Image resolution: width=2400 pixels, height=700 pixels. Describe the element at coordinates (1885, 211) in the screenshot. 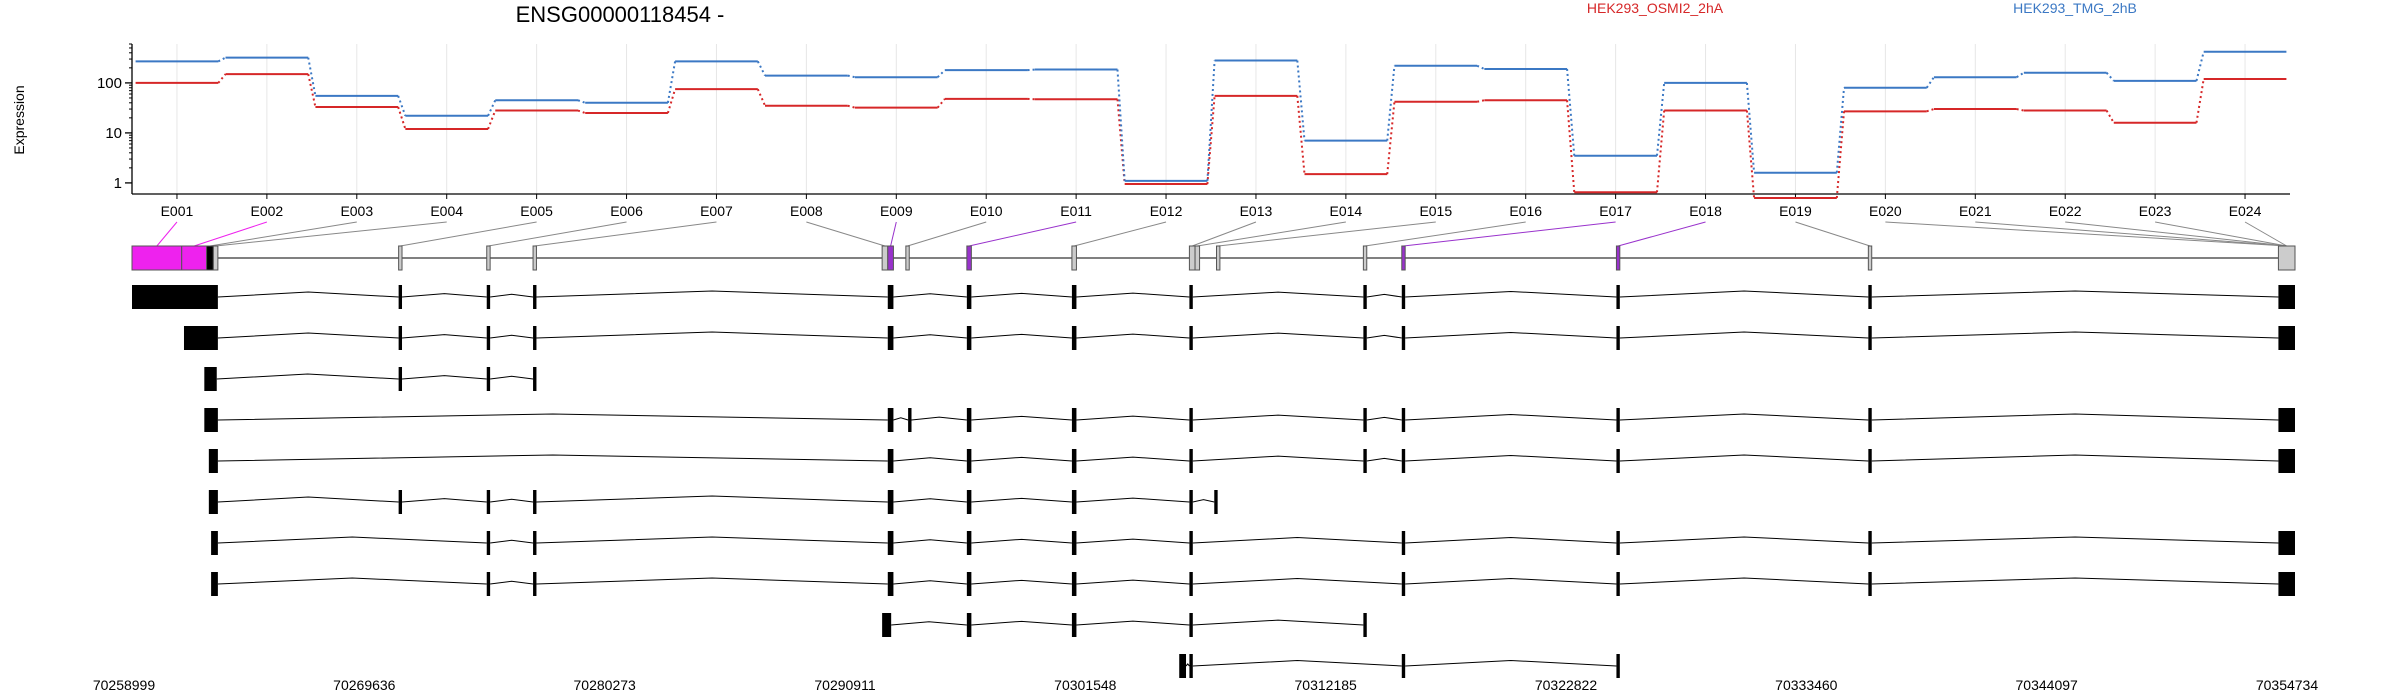

I see `x-tick-label: E020` at that location.